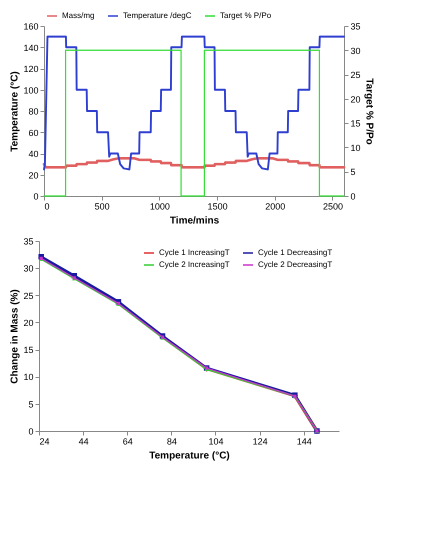  What do you see at coordinates (171, 441) in the screenshot?
I see `x-tick-label: 84` at bounding box center [171, 441].